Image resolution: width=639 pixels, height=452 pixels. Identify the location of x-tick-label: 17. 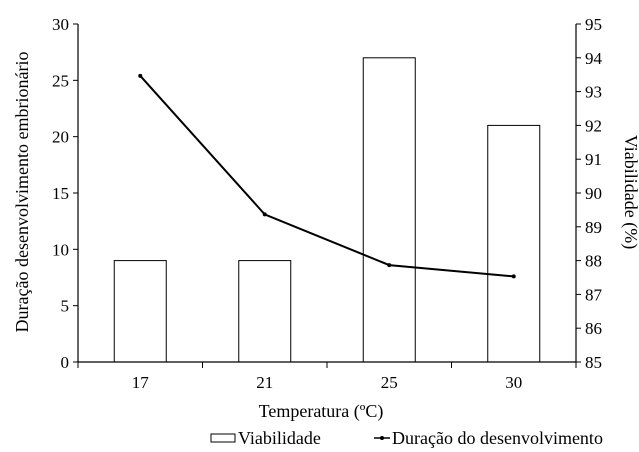
(141, 382).